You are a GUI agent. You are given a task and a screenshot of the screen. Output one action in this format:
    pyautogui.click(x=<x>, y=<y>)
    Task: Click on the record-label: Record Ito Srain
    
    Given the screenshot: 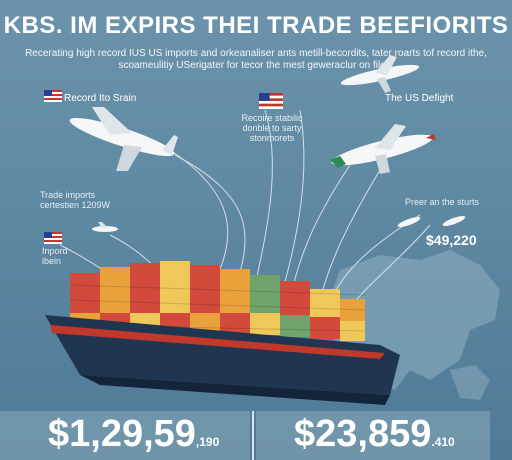 What is the action you would take?
    pyautogui.click(x=100, y=98)
    